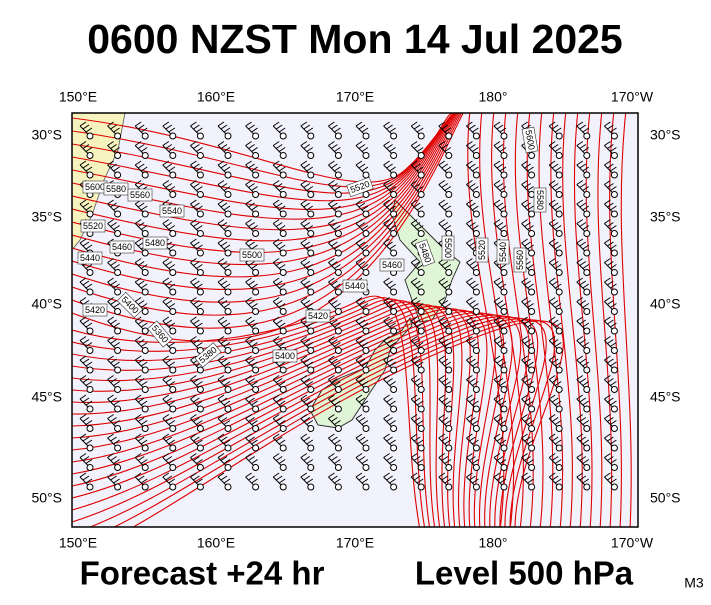  What do you see at coordinates (540, 200) in the screenshot?
I see `contour-value: 5580` at bounding box center [540, 200].